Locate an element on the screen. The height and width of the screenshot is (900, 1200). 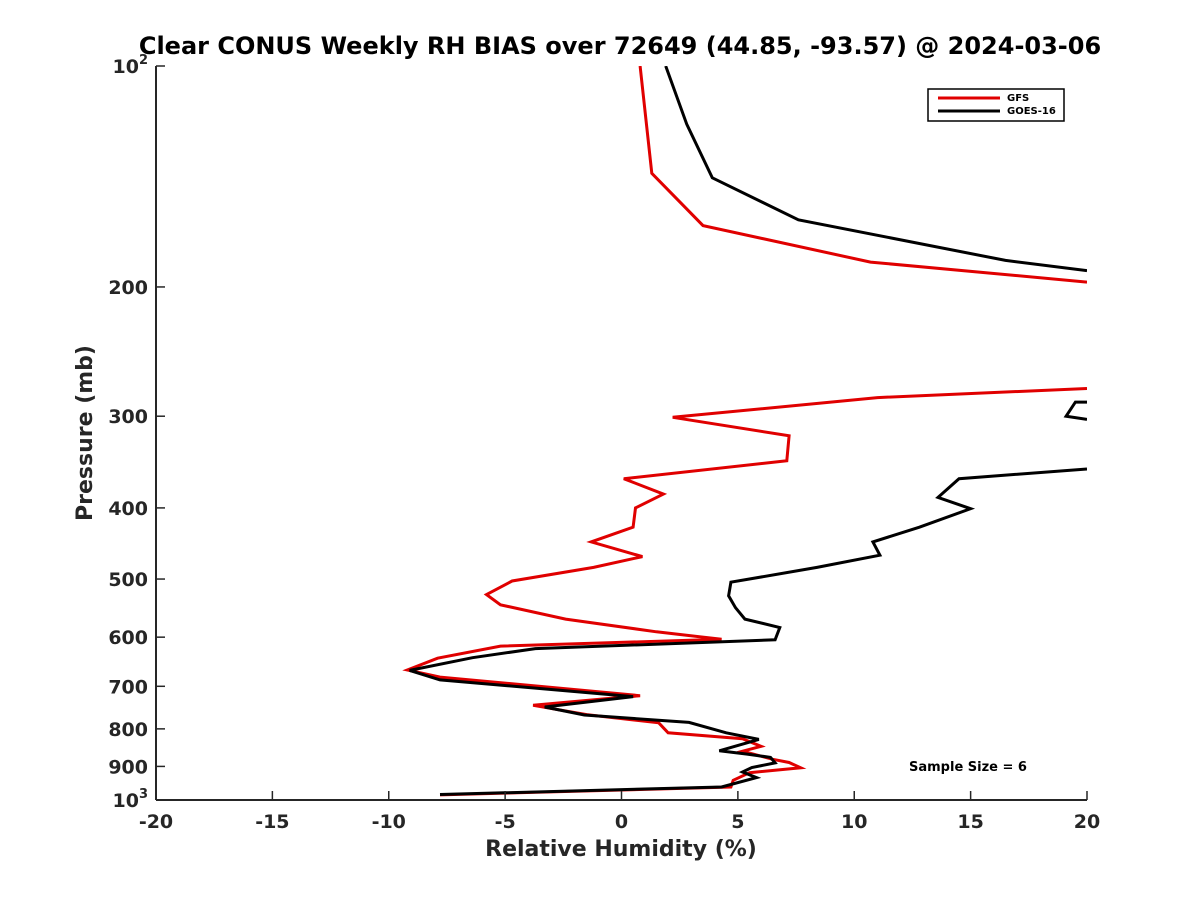
y-tick-label: 300 is located at coordinates (128, 417).